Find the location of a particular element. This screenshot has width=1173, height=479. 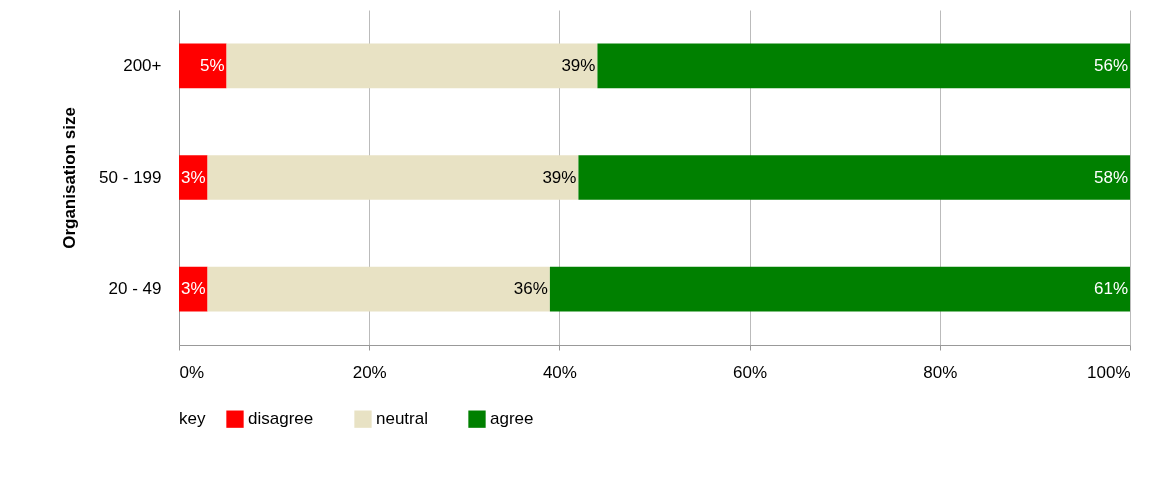

x-tick-label: 40% is located at coordinates (559, 372).